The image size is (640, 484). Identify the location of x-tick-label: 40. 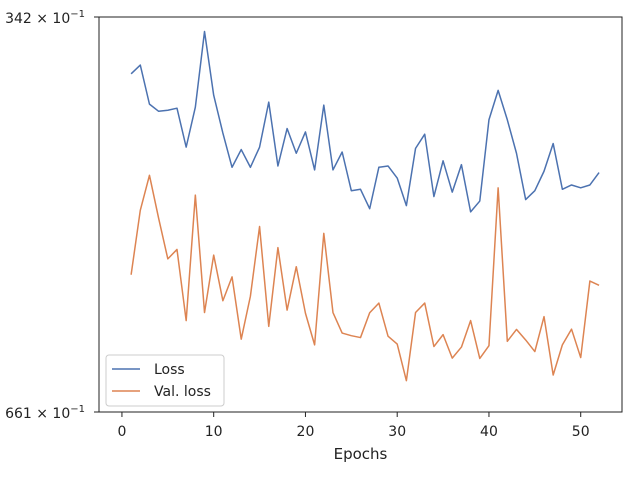
(489, 432).